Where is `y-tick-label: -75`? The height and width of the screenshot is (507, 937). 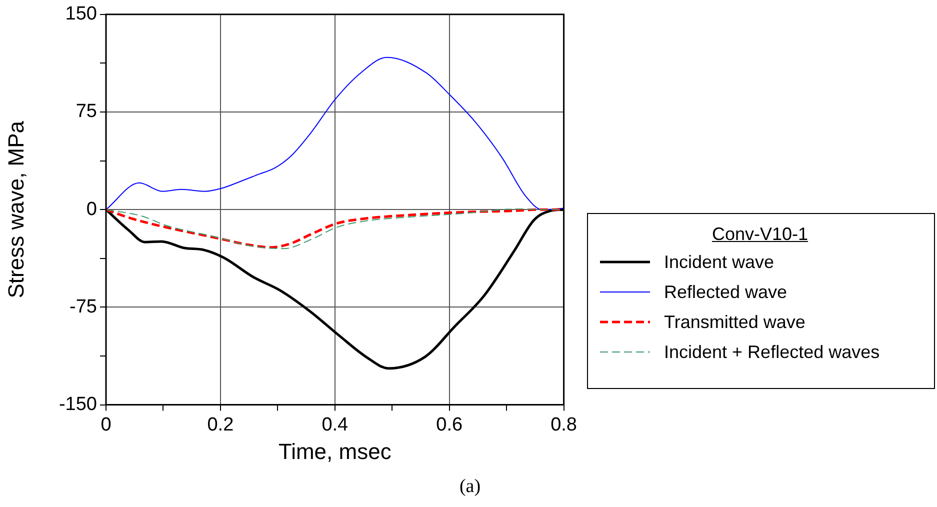
y-tick-label: -75 is located at coordinates (83, 307).